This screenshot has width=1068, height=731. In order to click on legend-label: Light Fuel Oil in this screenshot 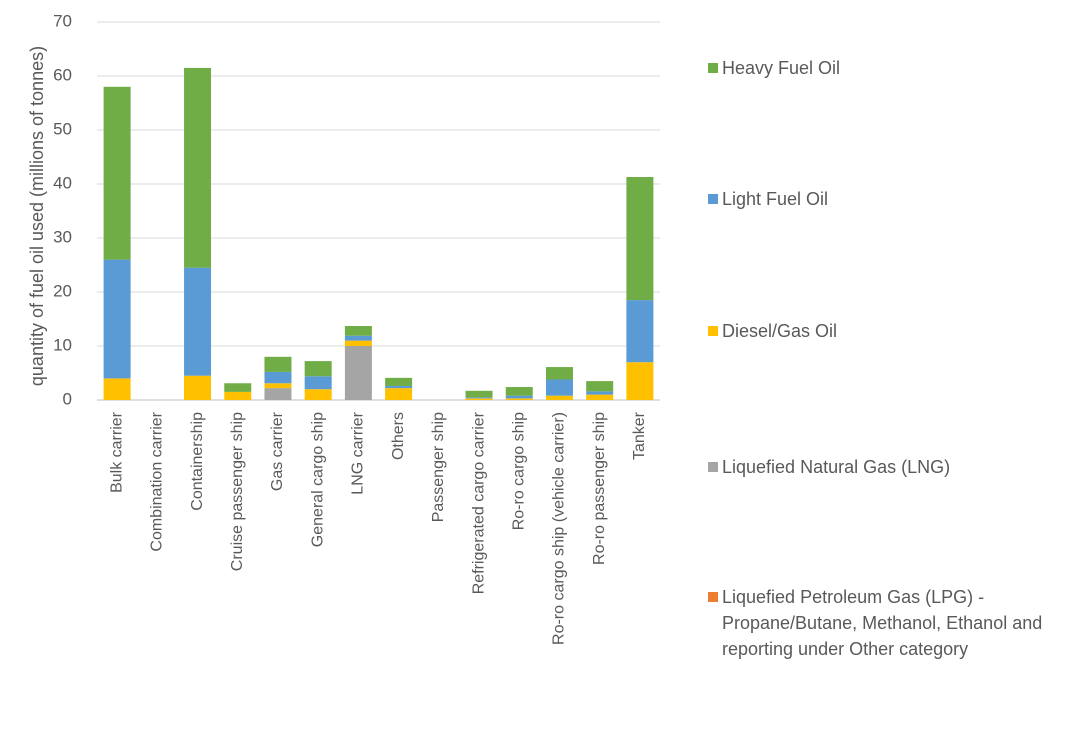, I will do `click(775, 199)`.